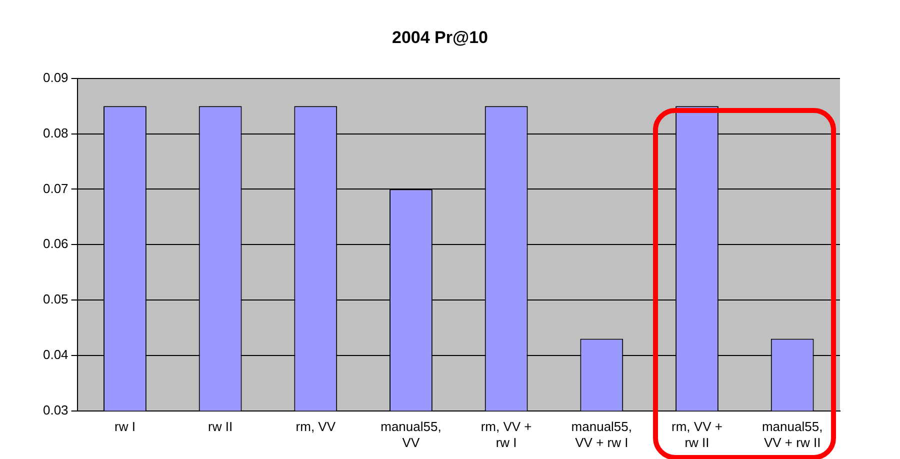 This screenshot has height=459, width=900. I want to click on x-tick-label: manual55, VV + rw I, so click(601, 434).